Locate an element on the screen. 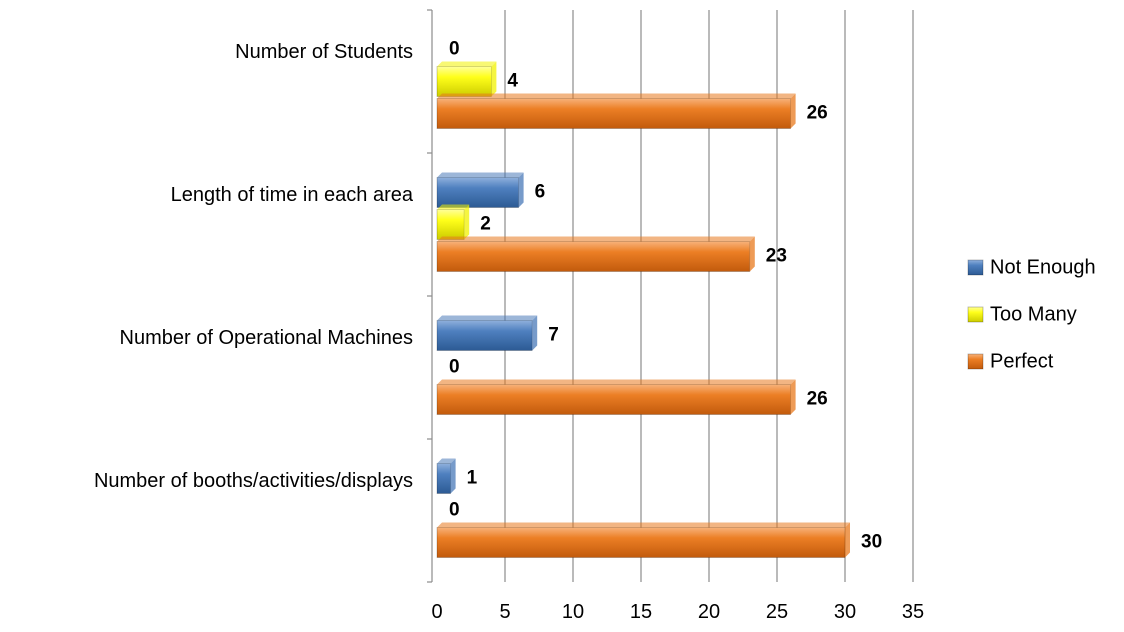  data-label: 4 is located at coordinates (512, 81).